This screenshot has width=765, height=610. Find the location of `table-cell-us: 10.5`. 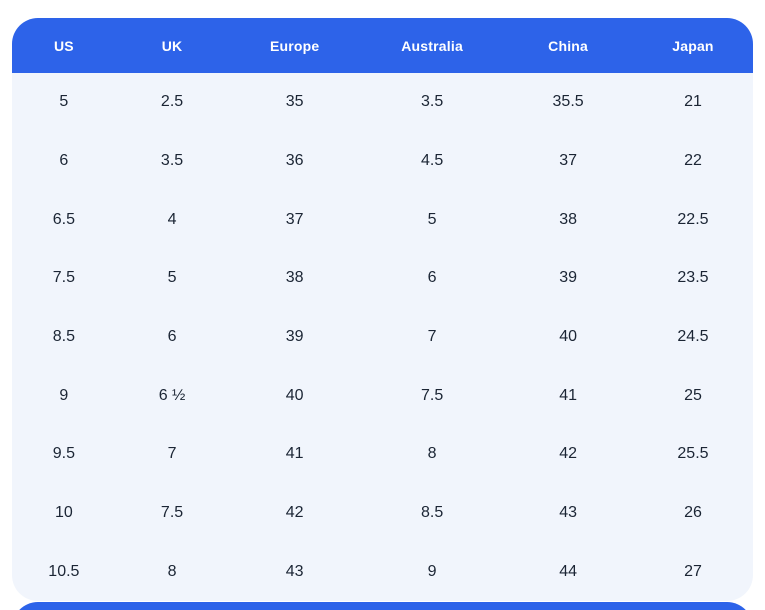

table-cell-us: 10.5 is located at coordinates (64, 572).